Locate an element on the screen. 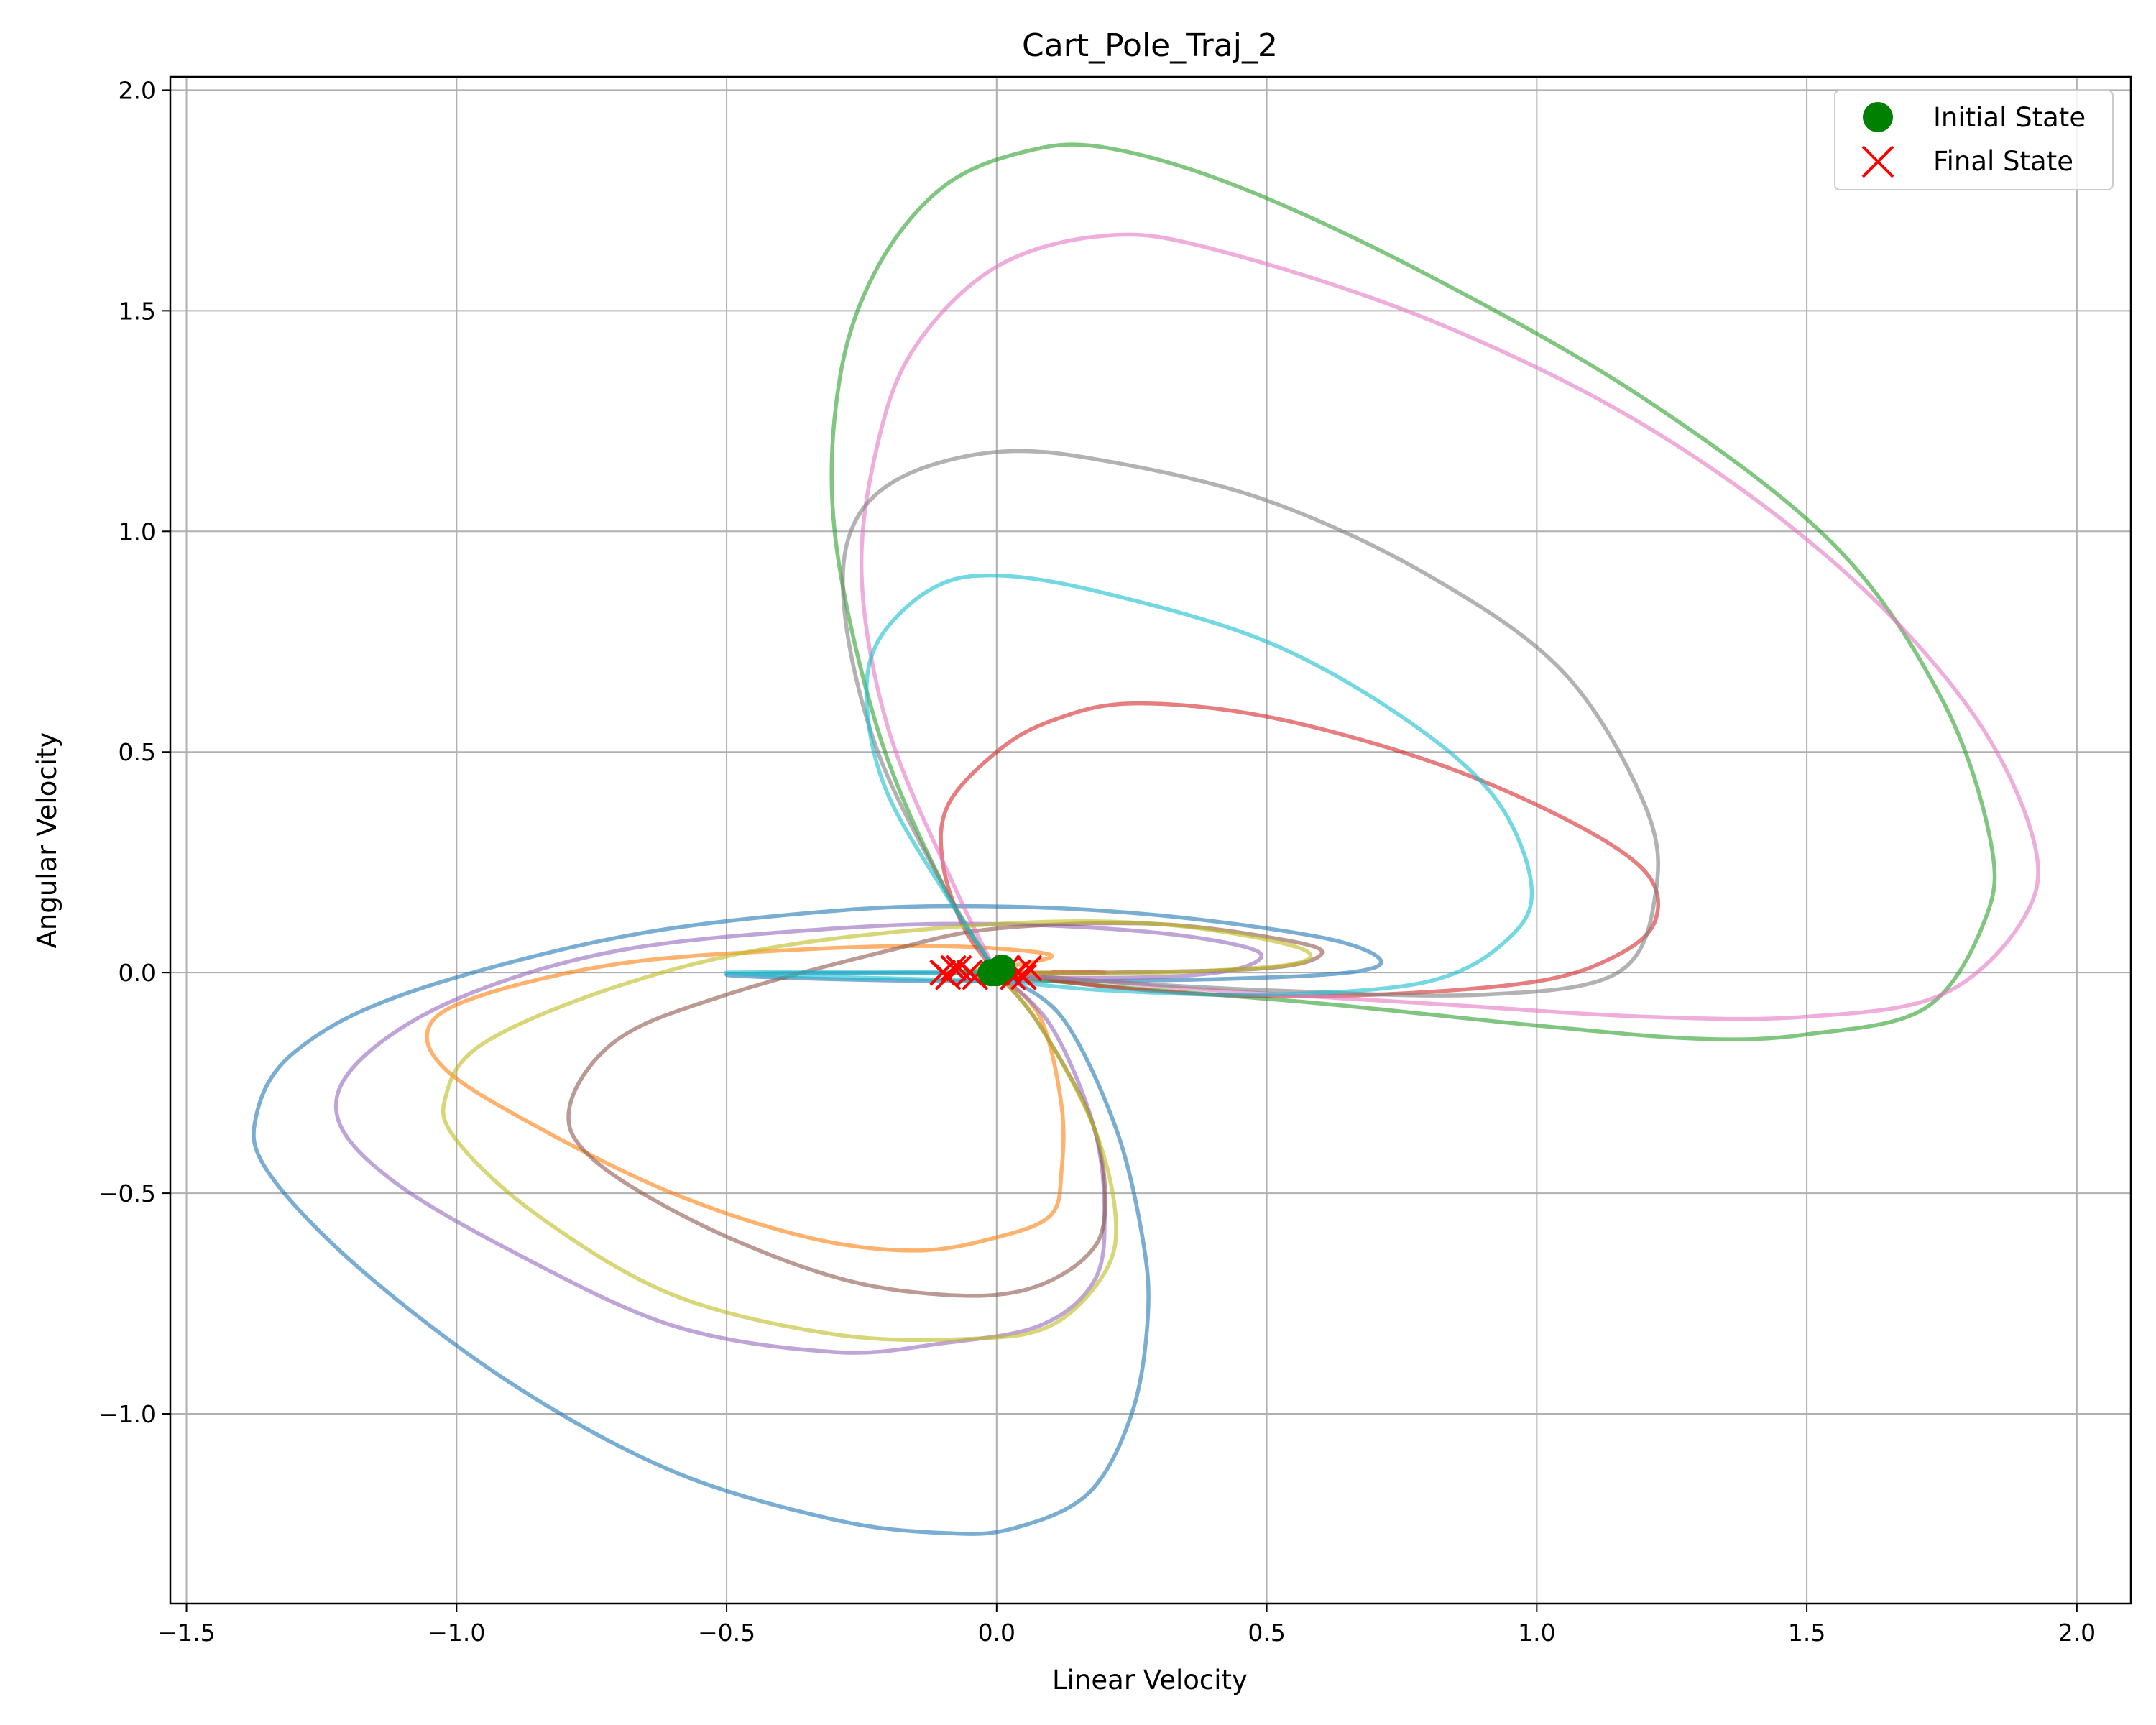  x-tick-label: 0.0 is located at coordinates (997, 1633).